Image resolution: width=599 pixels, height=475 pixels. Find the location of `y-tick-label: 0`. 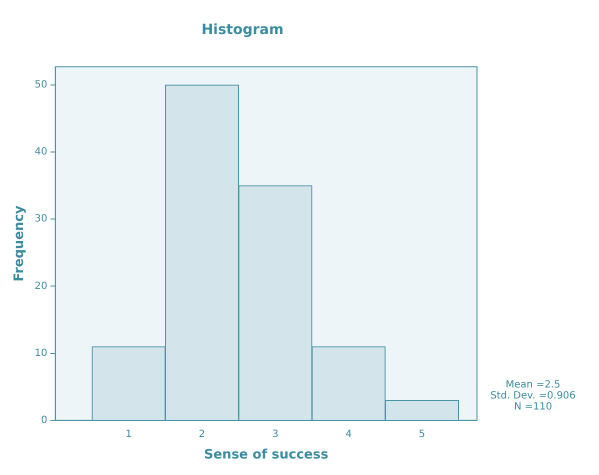

y-tick-label: 0 is located at coordinates (44, 420).